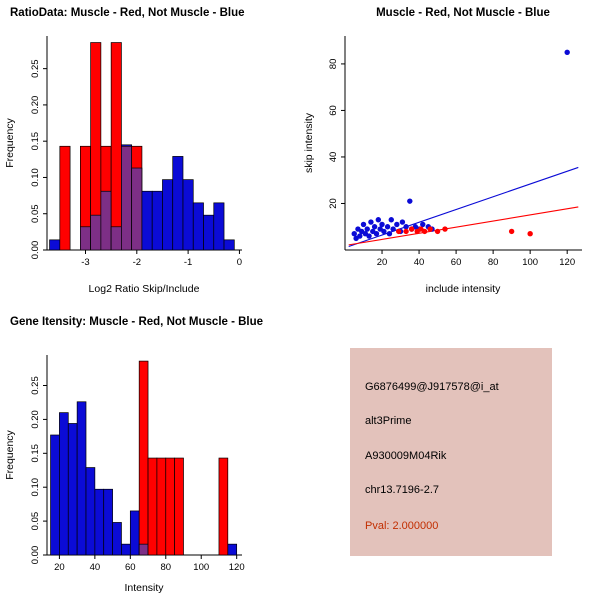  What do you see at coordinates (136, 152) in the screenshot?
I see `ratio-histogram-plot-area: -3 -2 -1 0 0.00 0.05 0.10 0.15 0.20 0.25` at bounding box center [136, 152].